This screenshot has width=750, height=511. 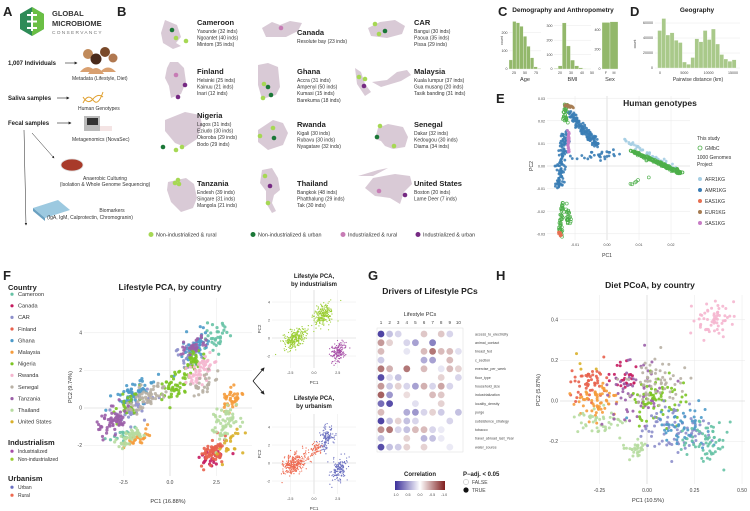 What do you see at coordinates (172, 30) in the screenshot?
I see `site-marker` at bounding box center [172, 30].